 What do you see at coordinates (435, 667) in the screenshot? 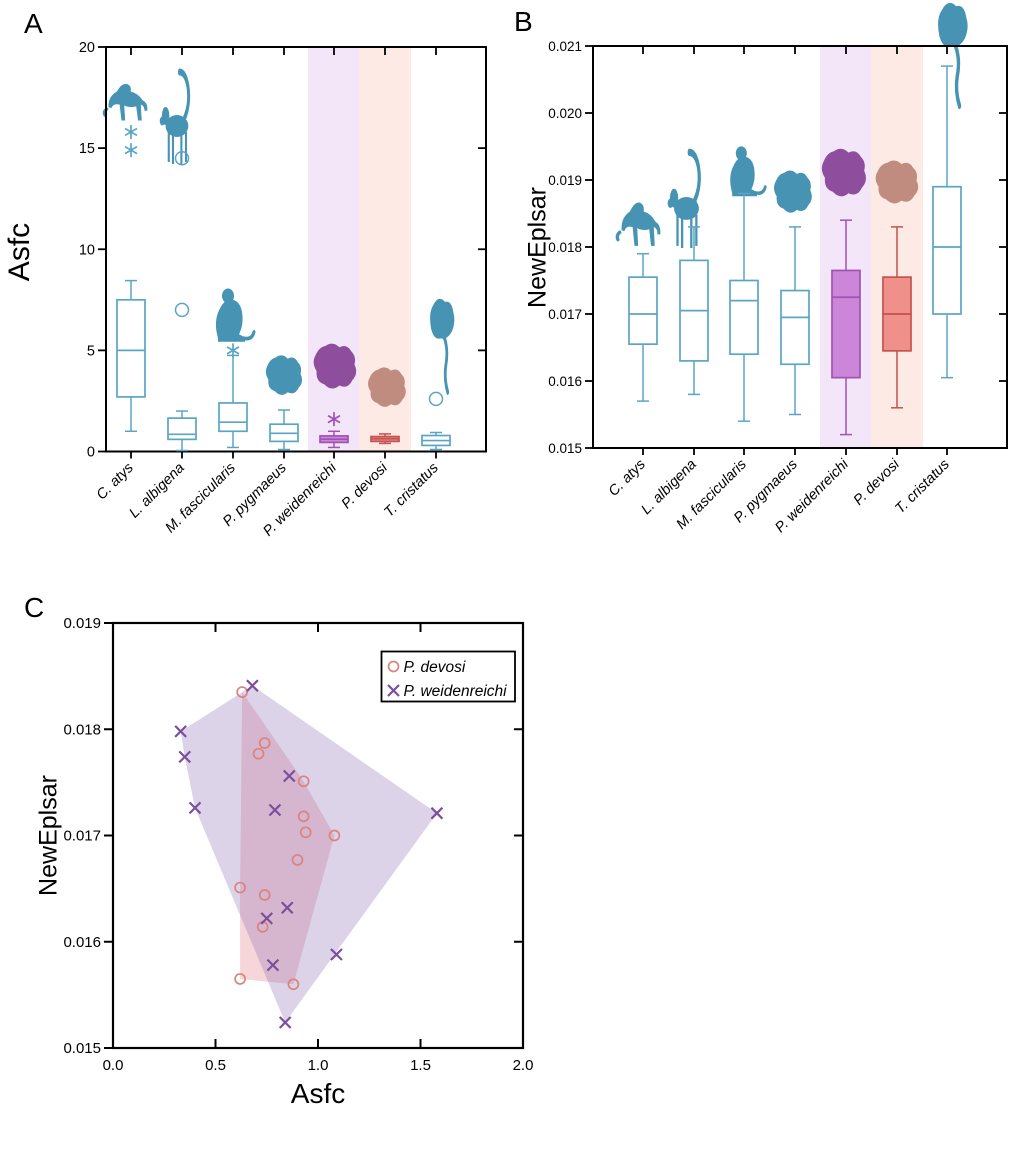
I see `legend-label: P. devosi` at bounding box center [435, 667].